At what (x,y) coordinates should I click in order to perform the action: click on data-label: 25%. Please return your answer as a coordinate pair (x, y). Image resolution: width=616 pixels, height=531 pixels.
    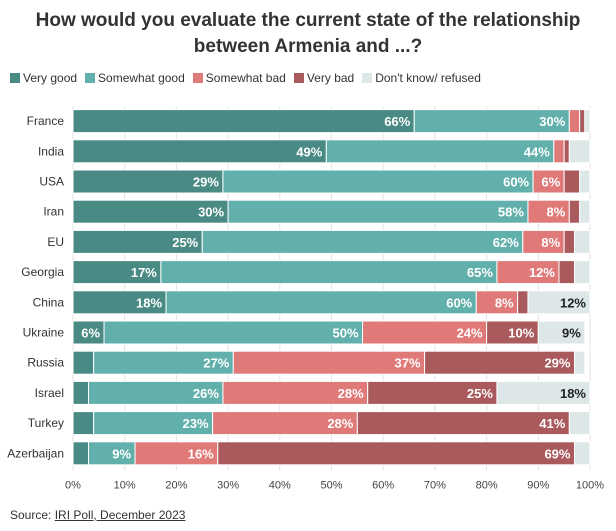
    Looking at the image, I should click on (185, 242).